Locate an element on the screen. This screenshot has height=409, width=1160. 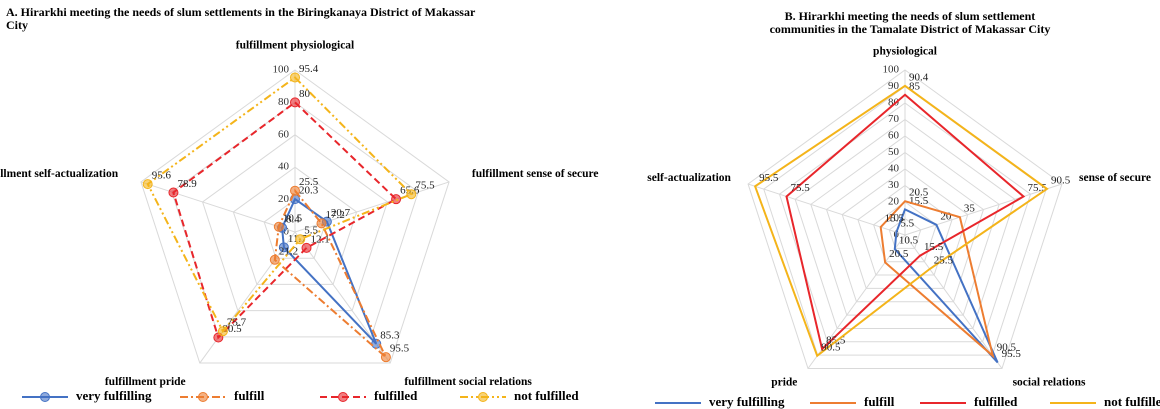
category-label: sense of secure is located at coordinates (1115, 178).